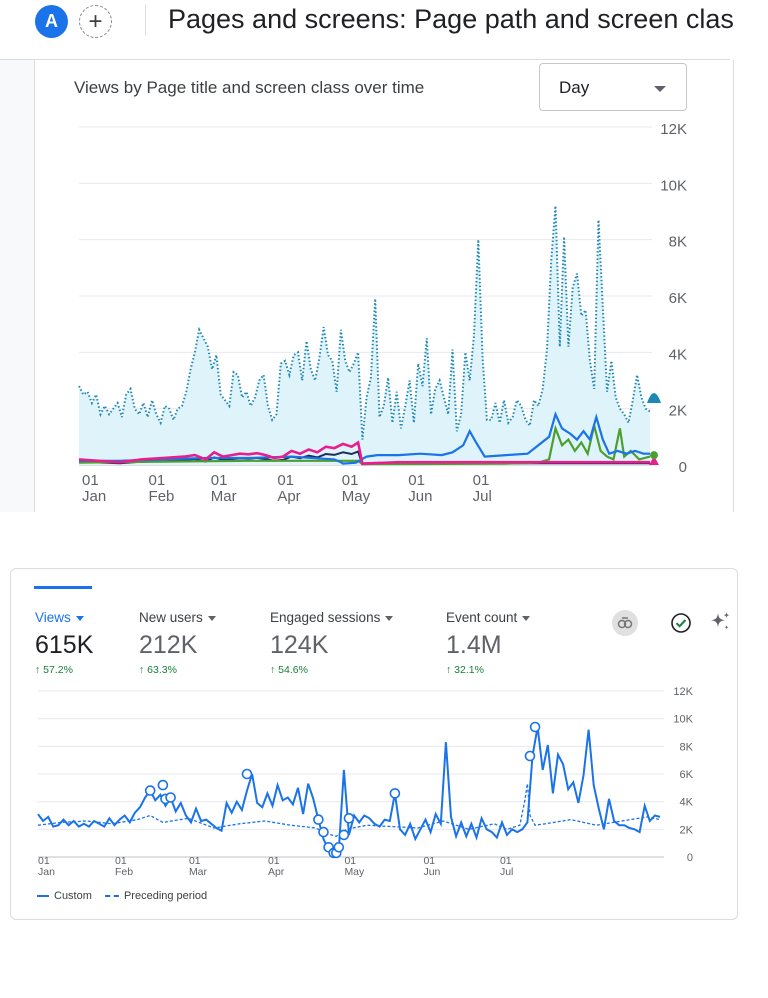  I want to click on metric-value: 1.4M, so click(474, 645).